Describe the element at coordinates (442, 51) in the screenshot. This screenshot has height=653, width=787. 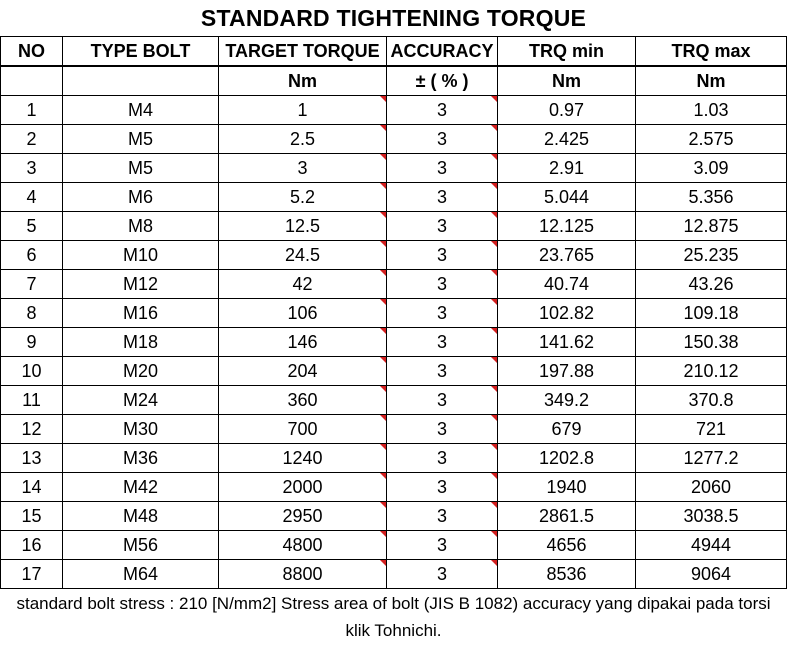
I see `header-accuracy: ACCURACY` at that location.